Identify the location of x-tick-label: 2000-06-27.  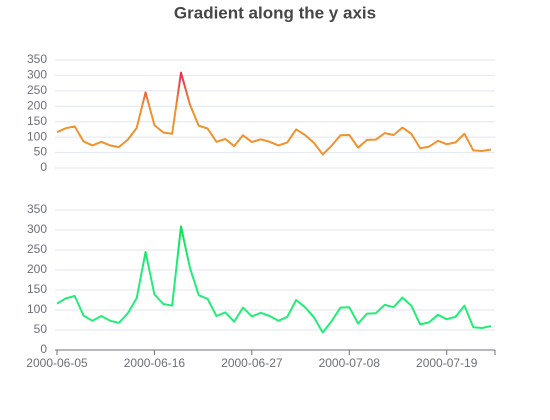
(252, 363).